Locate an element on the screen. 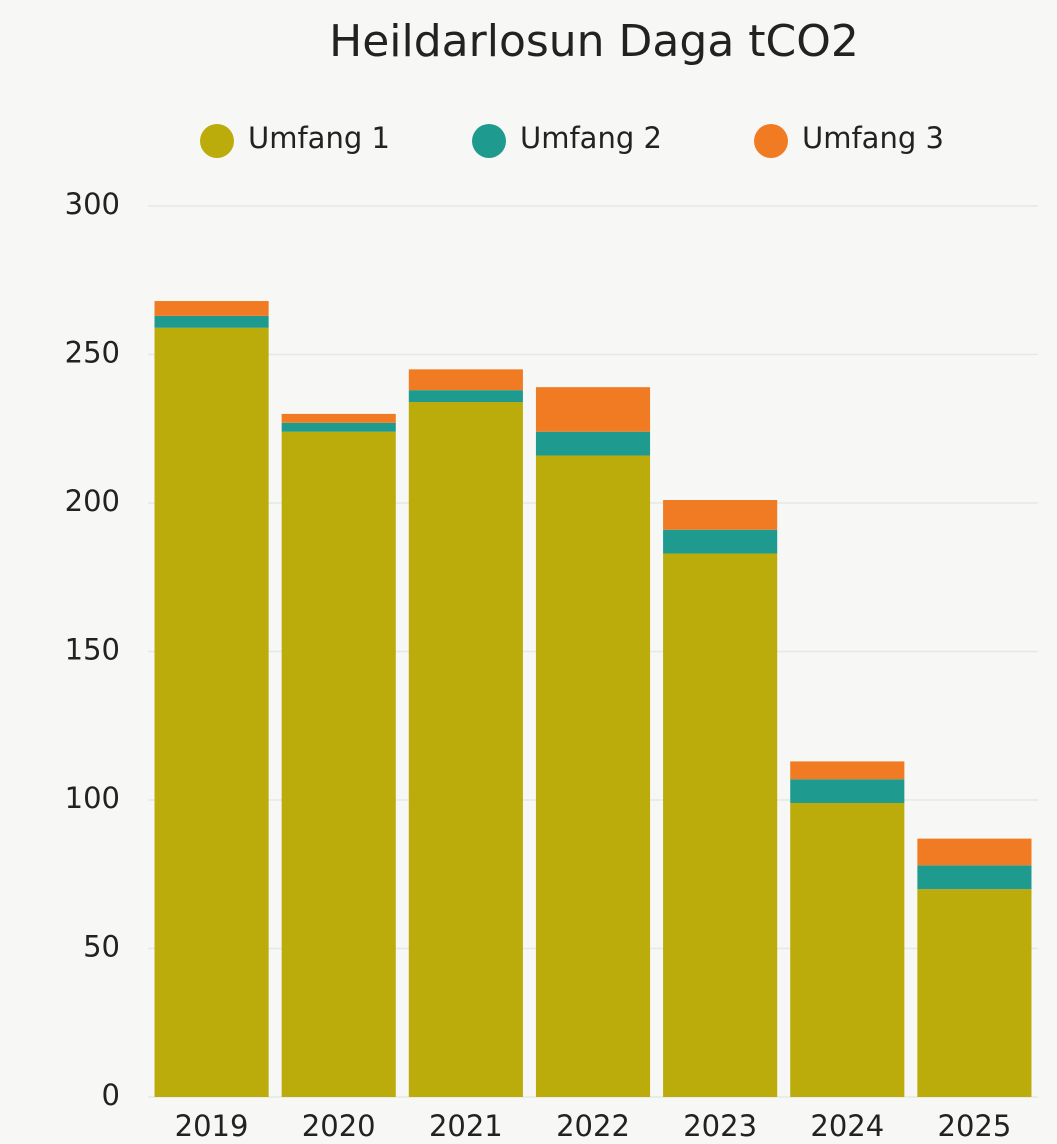  x-tick-label: 2025 is located at coordinates (975, 1126).